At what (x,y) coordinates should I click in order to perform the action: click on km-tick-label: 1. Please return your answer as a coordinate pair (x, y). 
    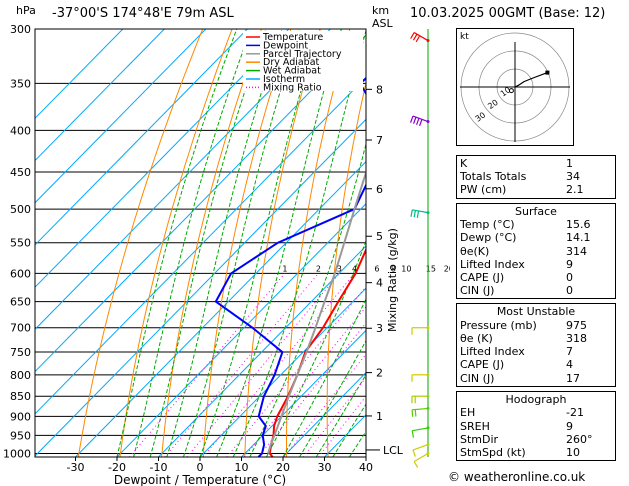
    Looking at the image, I should click on (379, 416).